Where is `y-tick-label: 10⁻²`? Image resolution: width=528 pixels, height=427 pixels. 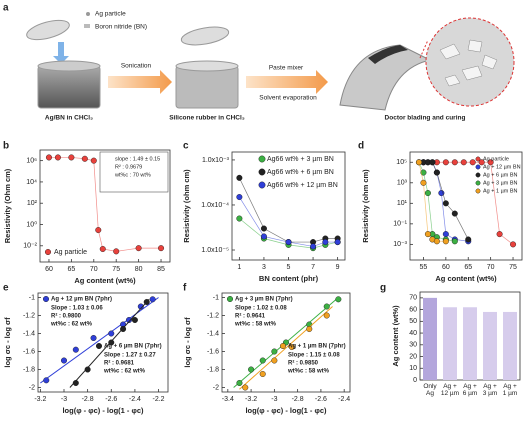
y-tick-label: 10⁻² is located at coordinates (30, 246).